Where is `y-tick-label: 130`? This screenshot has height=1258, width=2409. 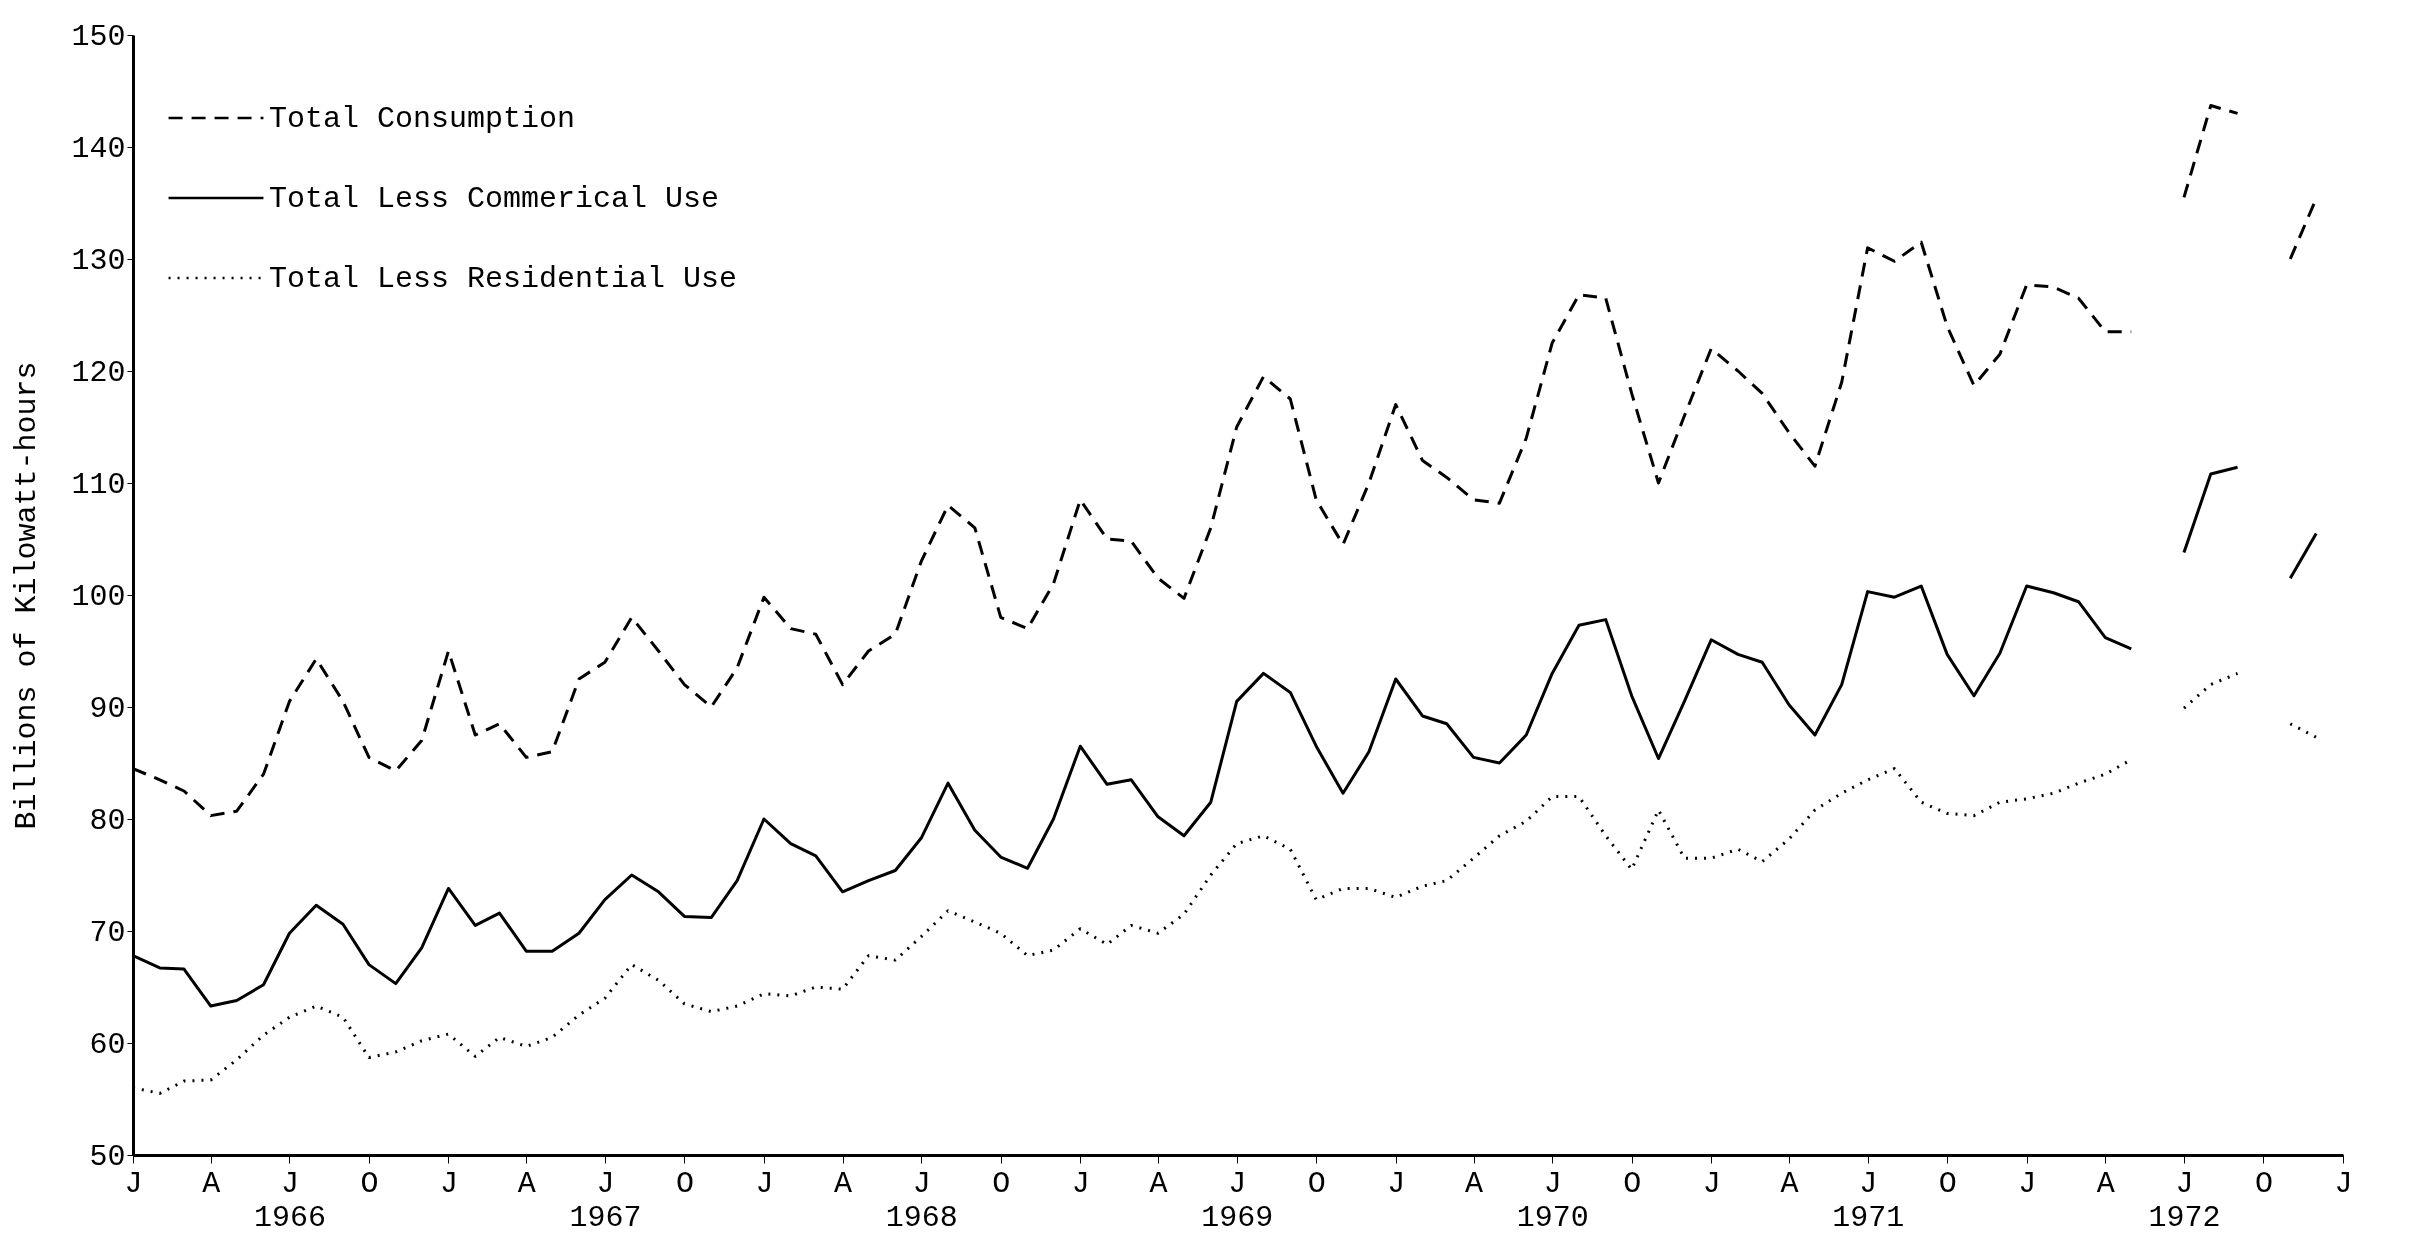 y-tick-label: 130 is located at coordinates (98, 260).